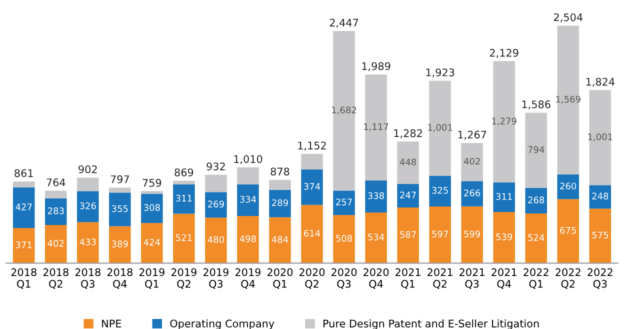 The width and height of the screenshot is (624, 329). What do you see at coordinates (600, 278) in the screenshot?
I see `x-tick-label: 2022 Q3` at bounding box center [600, 278].